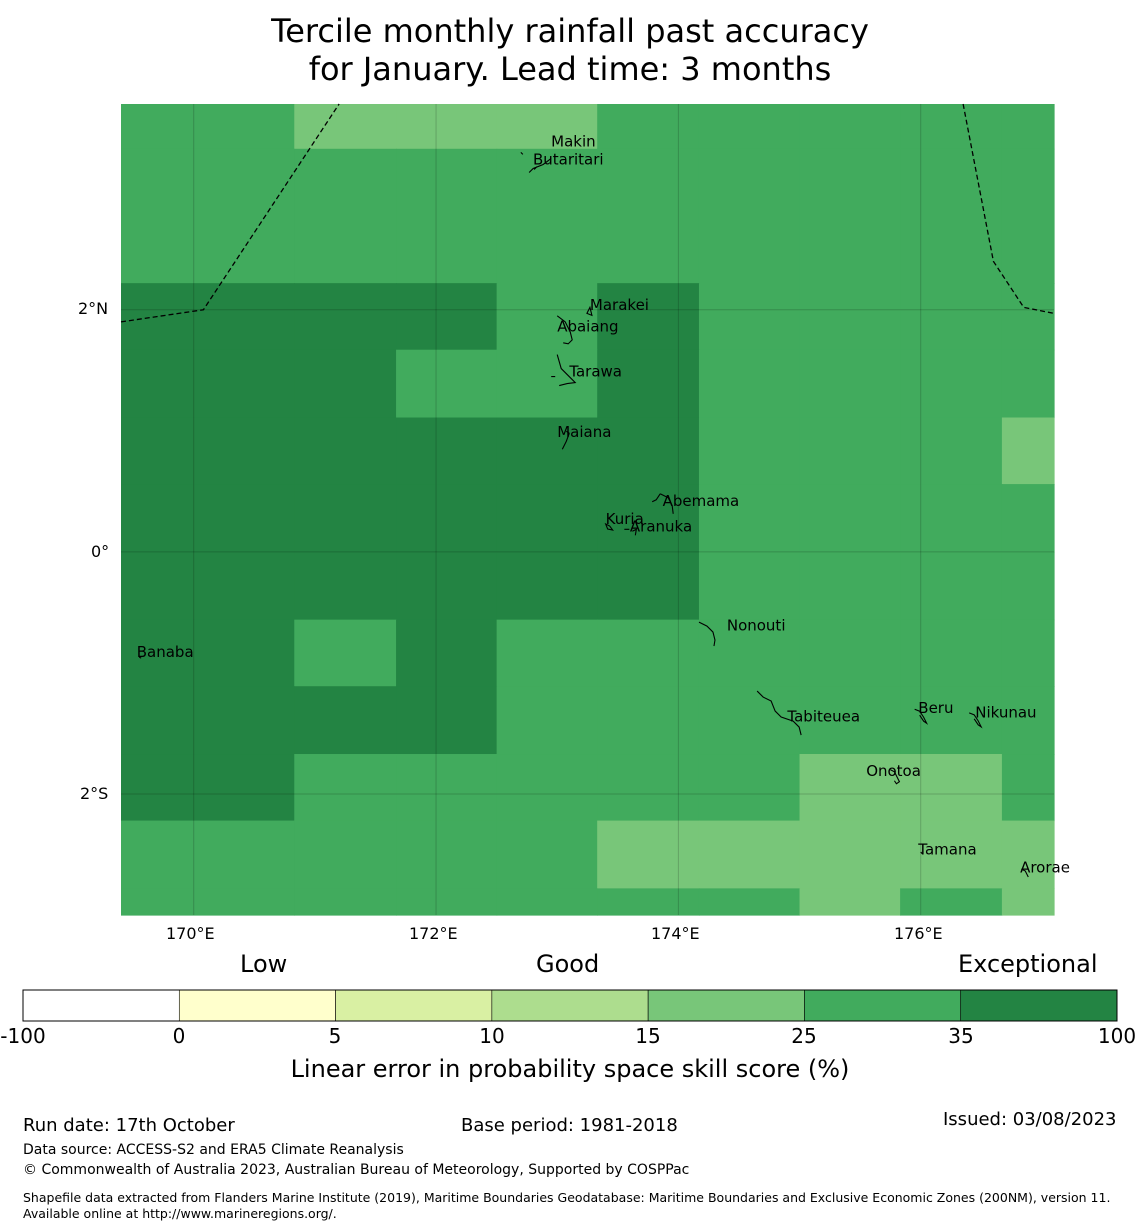  What do you see at coordinates (570, 31) in the screenshot?
I see `map-title-line-1: Tercile monthly rainfall past accuracy` at bounding box center [570, 31].